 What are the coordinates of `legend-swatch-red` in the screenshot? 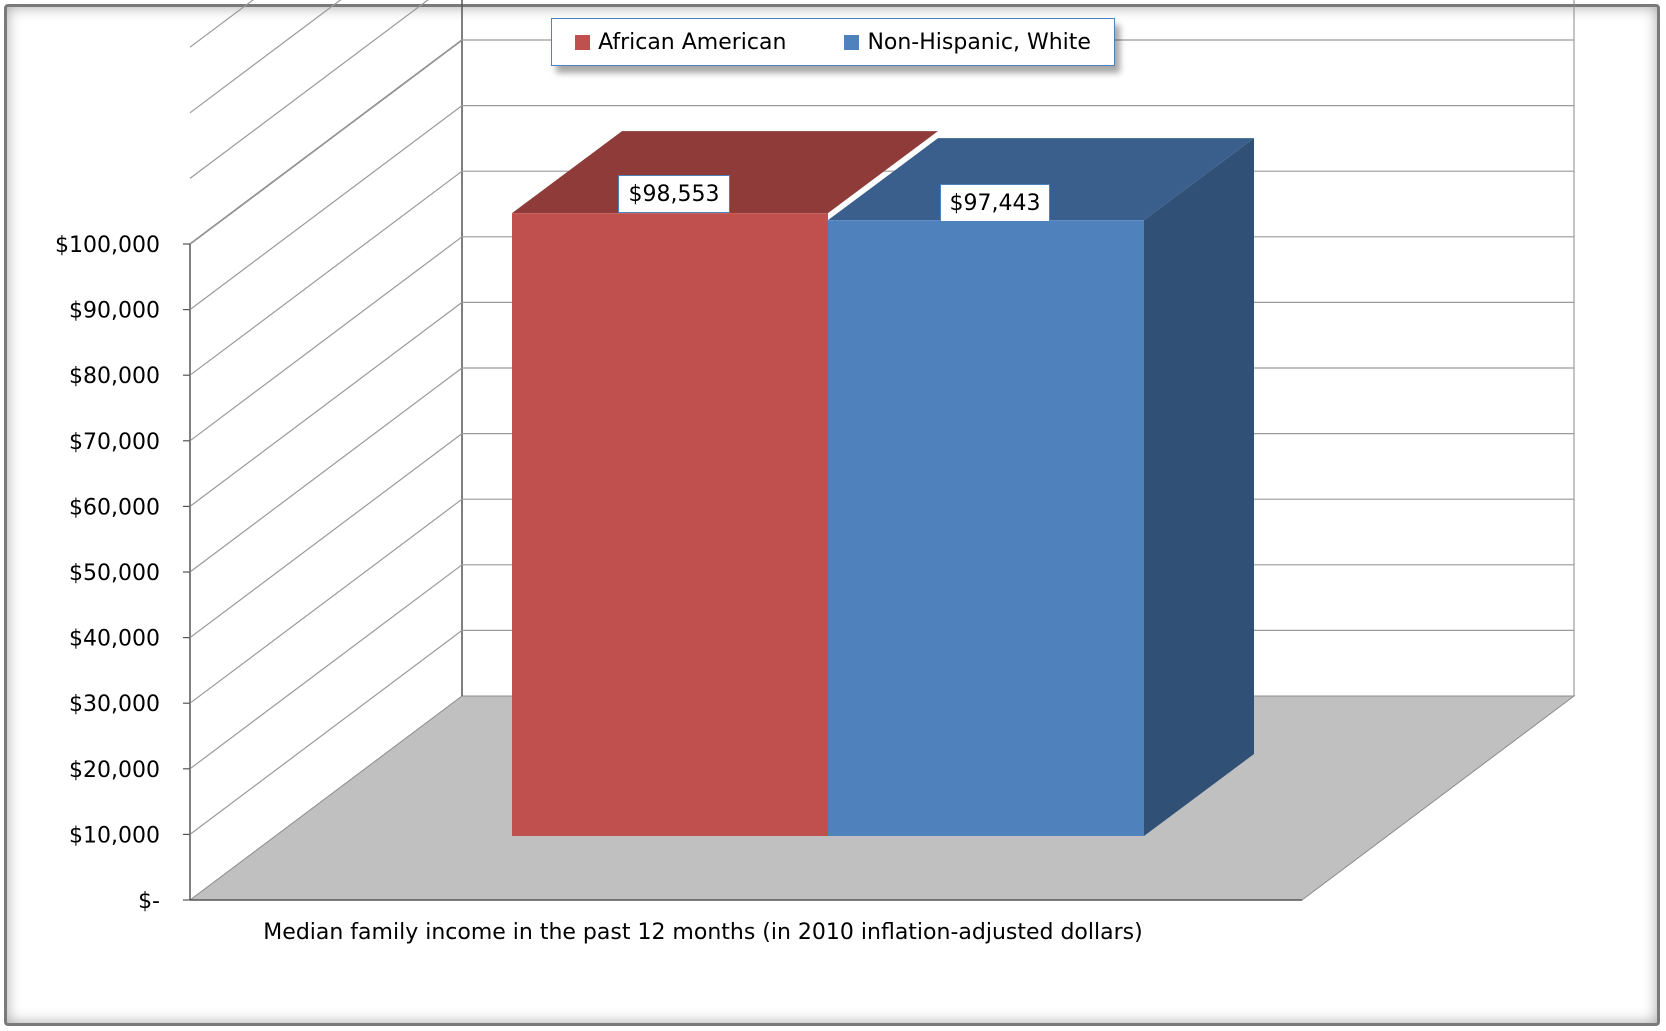 It's located at (583, 42).